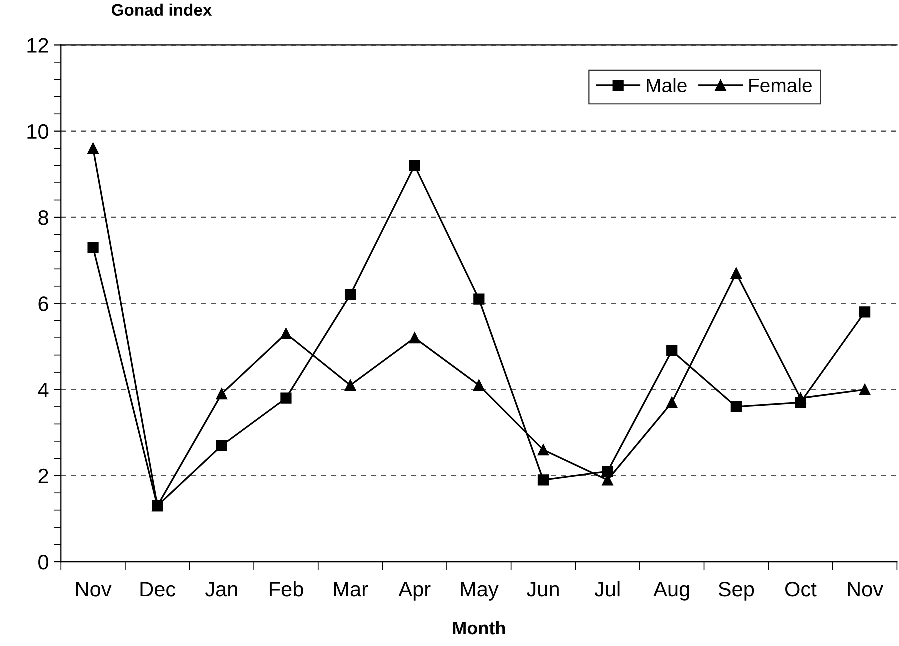 The height and width of the screenshot is (646, 899). I want to click on x-tick-label: Jan, so click(221, 589).